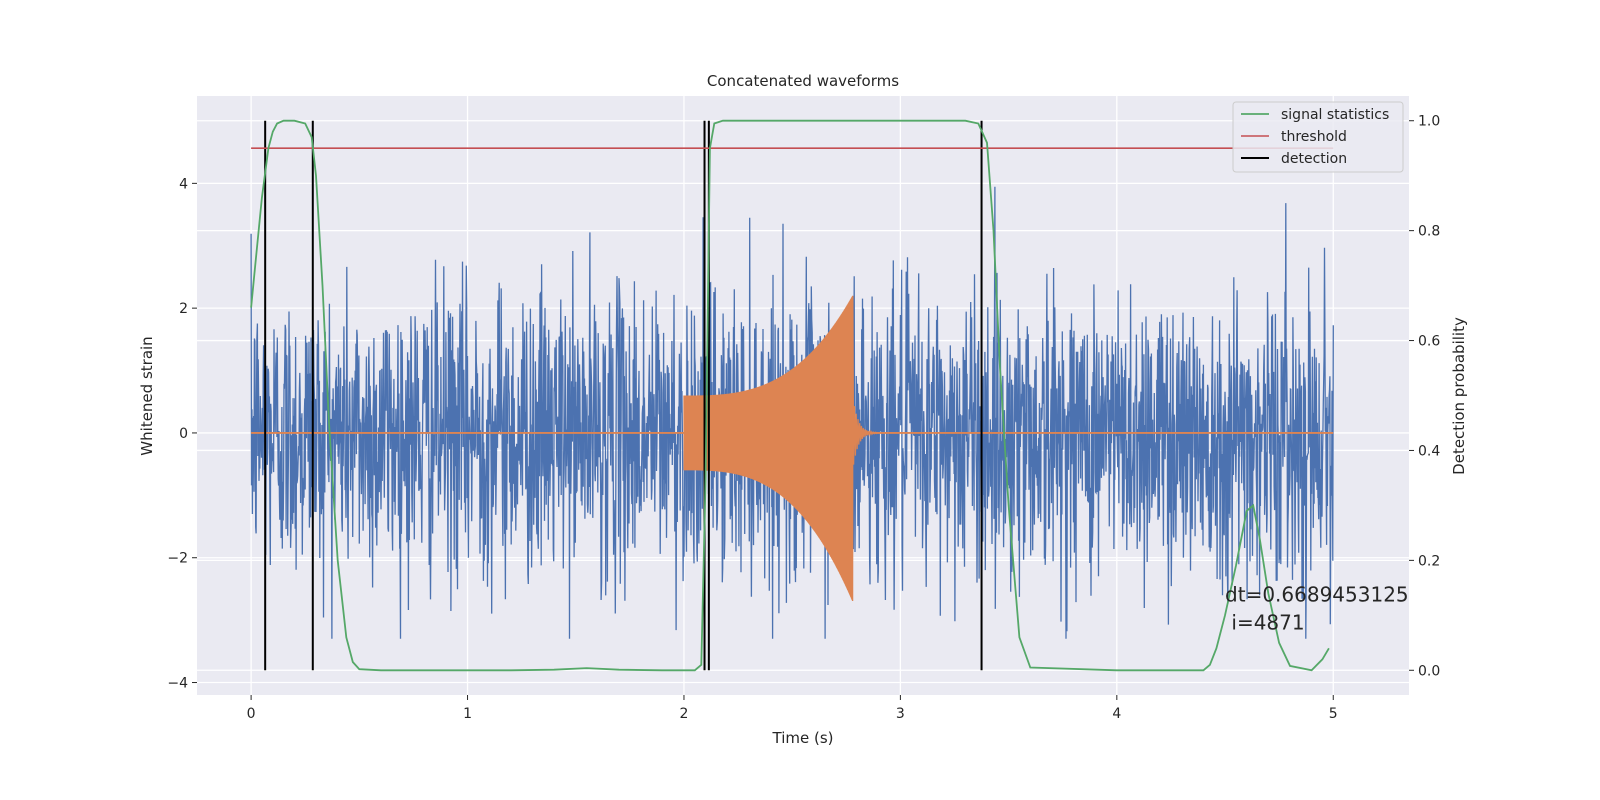 Image resolution: width=1600 pixels, height=800 pixels. Describe the element at coordinates (1317, 594) in the screenshot. I see `annotation-dt: dt=0.6689453125` at that location.